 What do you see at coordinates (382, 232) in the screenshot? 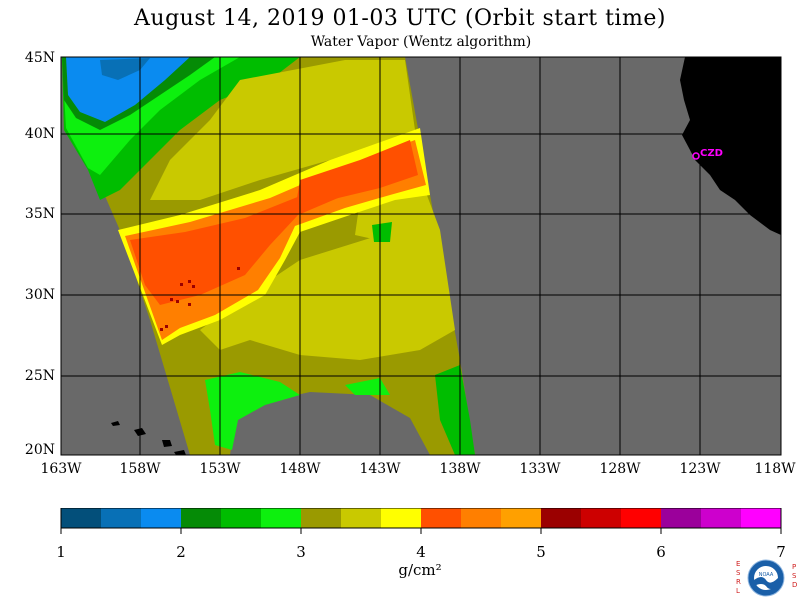
I see `vapor-green-east-patch` at bounding box center [382, 232].